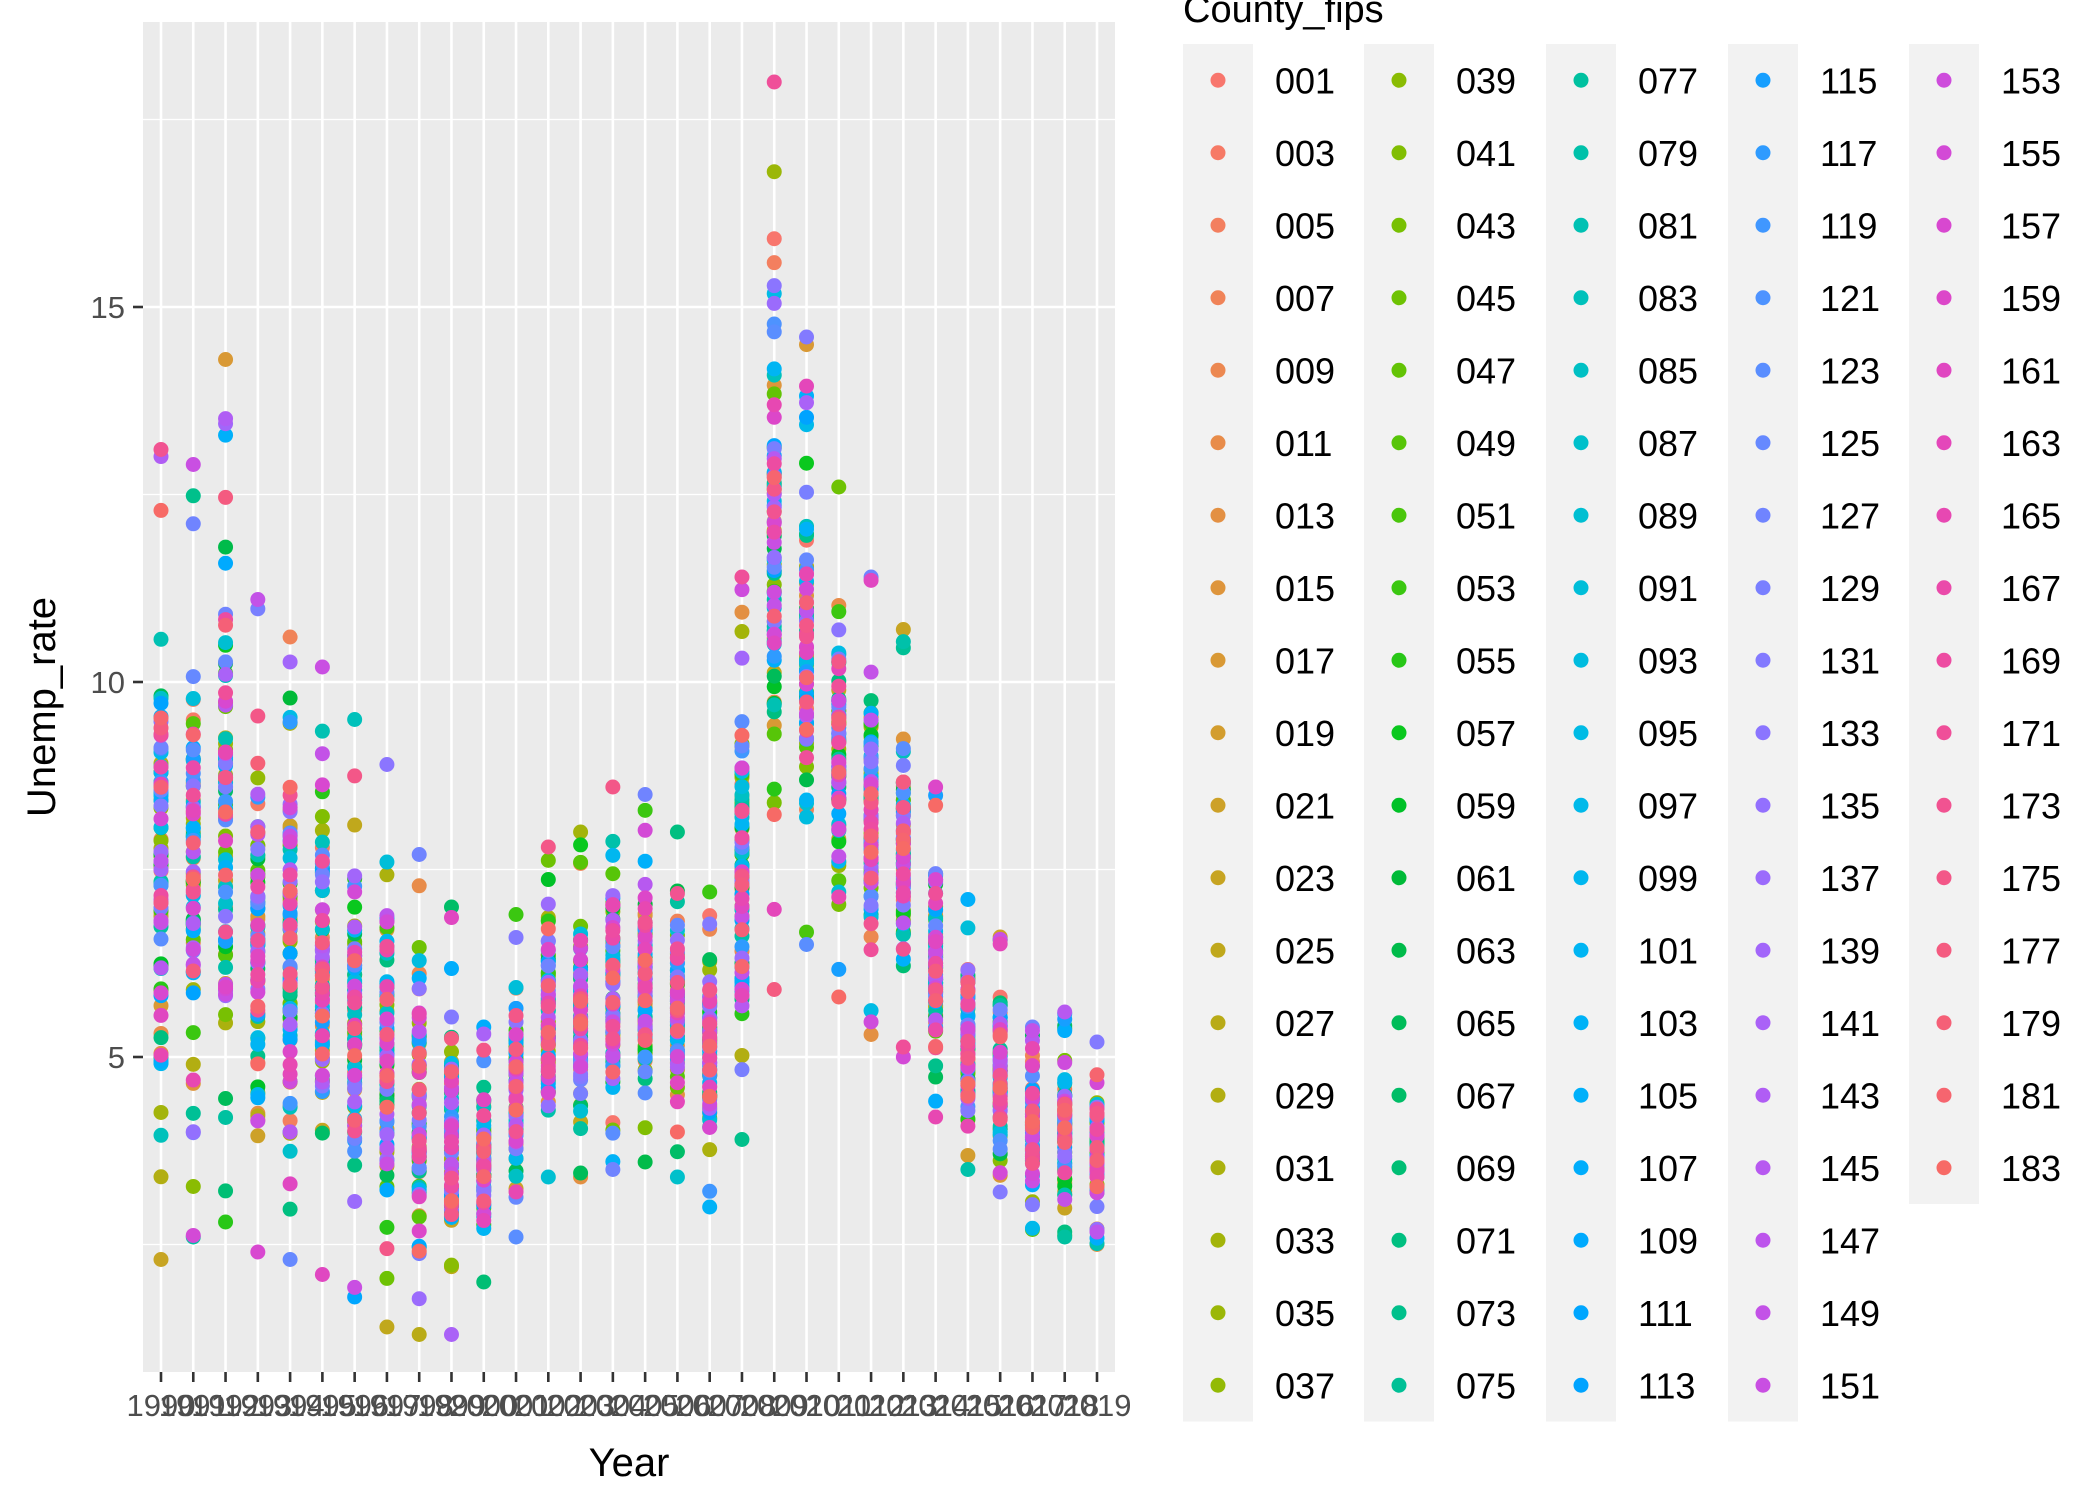  Describe the element at coordinates (1064, 1405) in the screenshot. I see `x-tick-label: 2018` at that location.